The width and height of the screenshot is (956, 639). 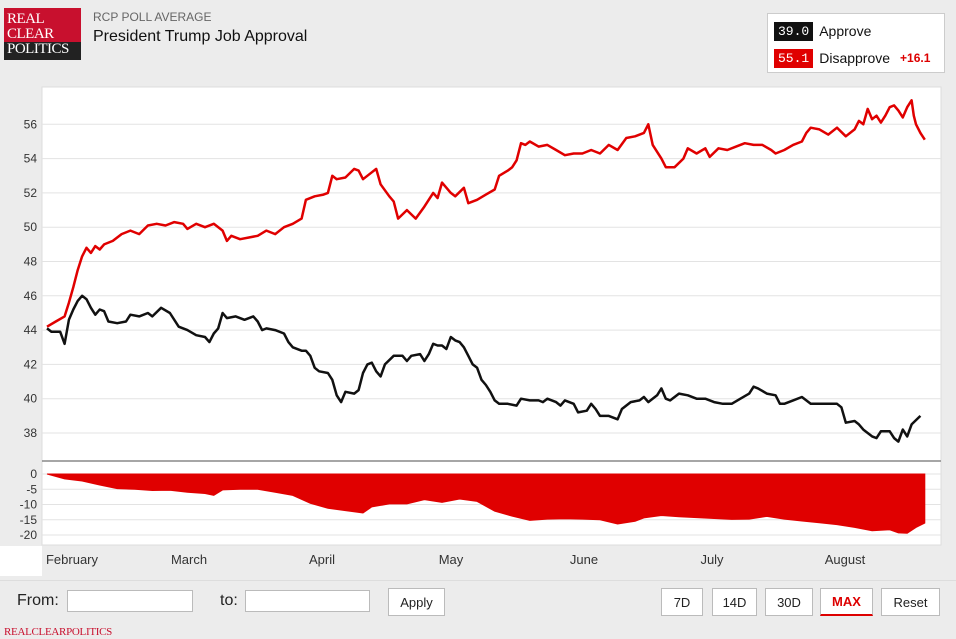 I want to click on legend-box: 39.0 Approve 55.1 Disapprove +16.1, so click(x=856, y=43).